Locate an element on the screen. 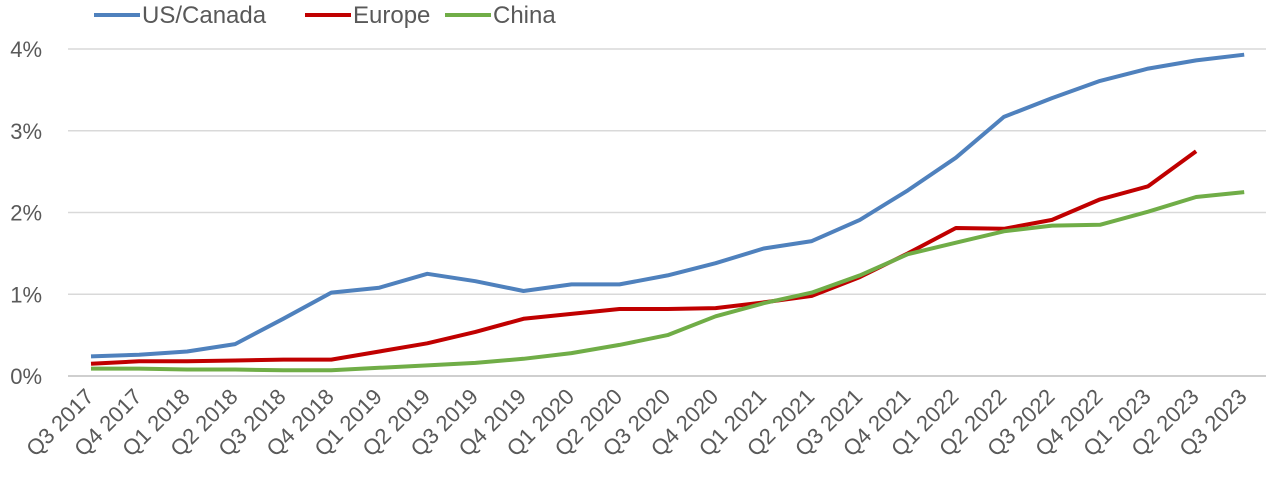 The height and width of the screenshot is (486, 1266). y-axis-ticks: 0% 1% 2% 3% 4% is located at coordinates (26, 213).